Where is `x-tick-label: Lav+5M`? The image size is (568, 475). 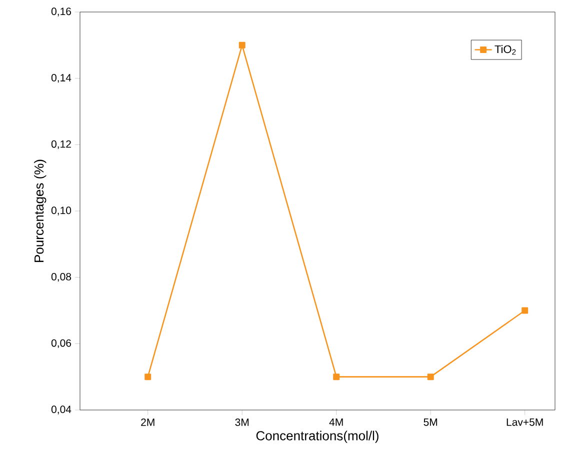
x-tick-label: Lav+5M is located at coordinates (524, 422).